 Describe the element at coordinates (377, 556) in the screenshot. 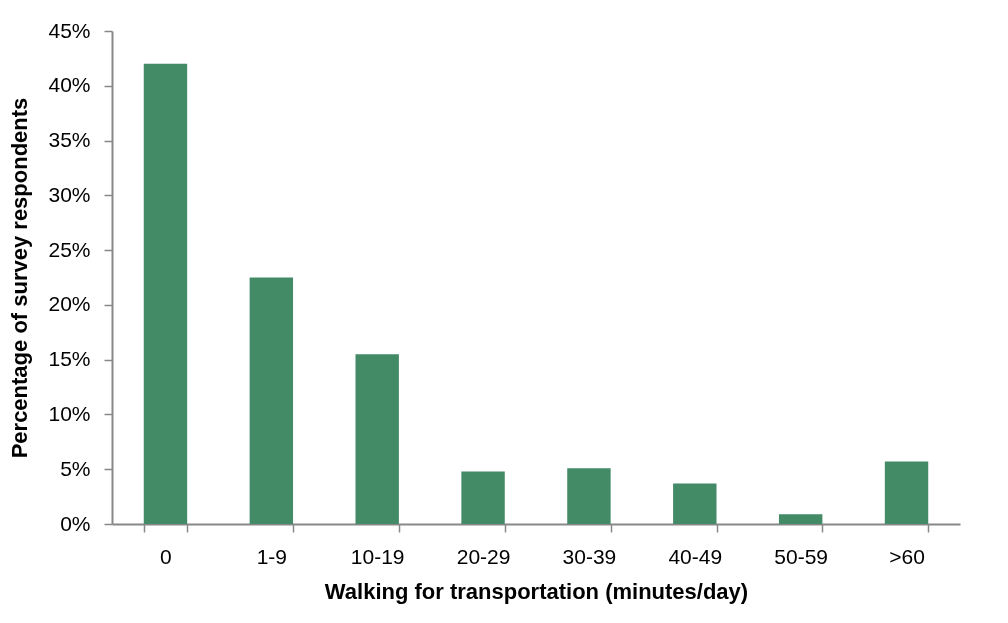

I see `x-tick-label: 10-19` at that location.